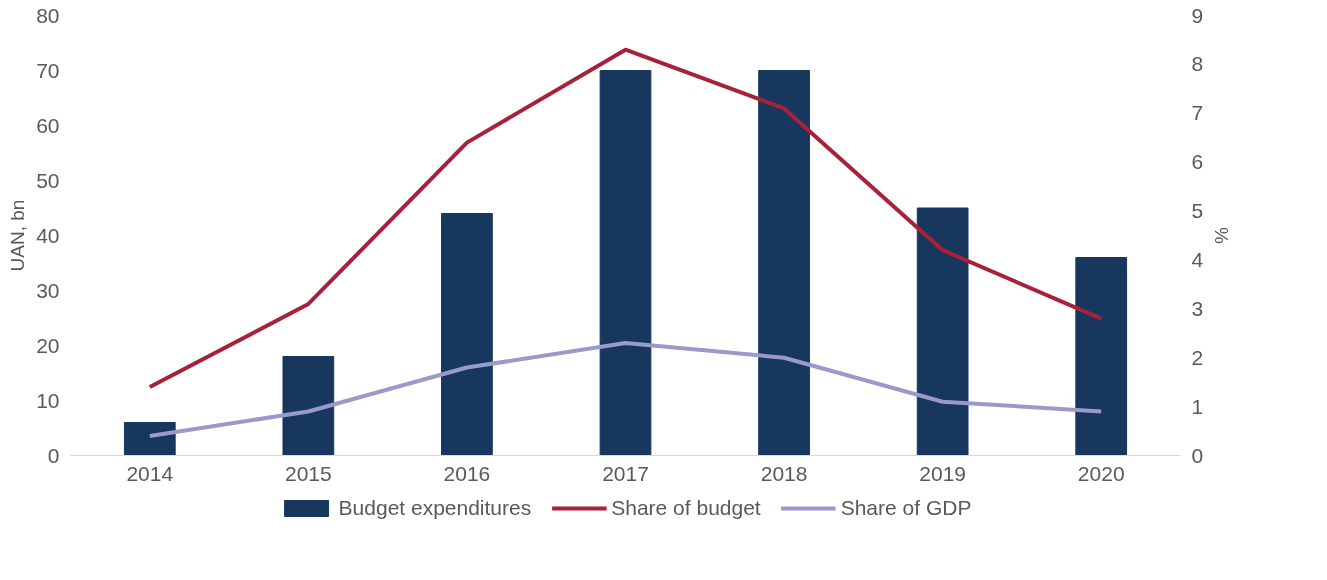  I want to click on x-tick-label: 2017, so click(625, 473).